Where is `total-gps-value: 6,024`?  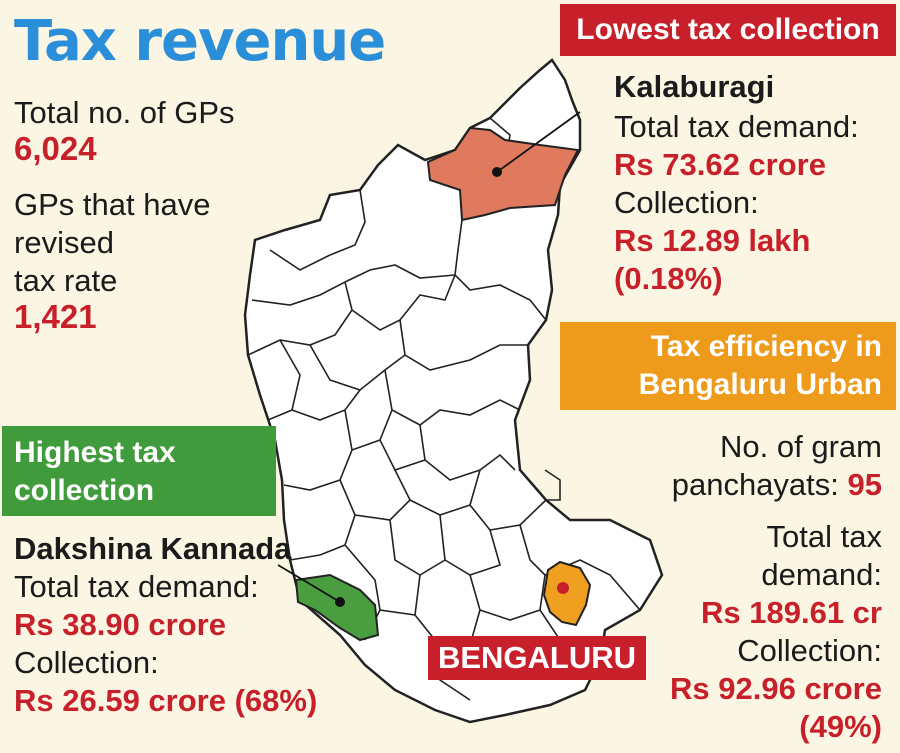
total-gps-value: 6,024 is located at coordinates (55, 148).